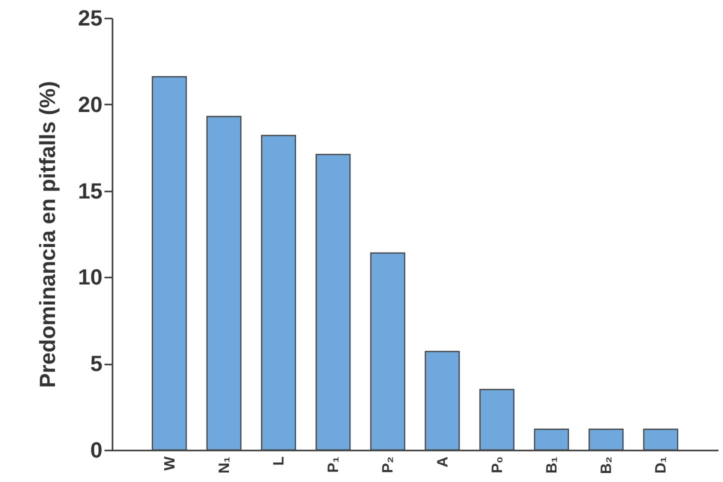 The image size is (723, 482). Describe the element at coordinates (607, 465) in the screenshot. I see `x-tick-label: B₂` at that location.